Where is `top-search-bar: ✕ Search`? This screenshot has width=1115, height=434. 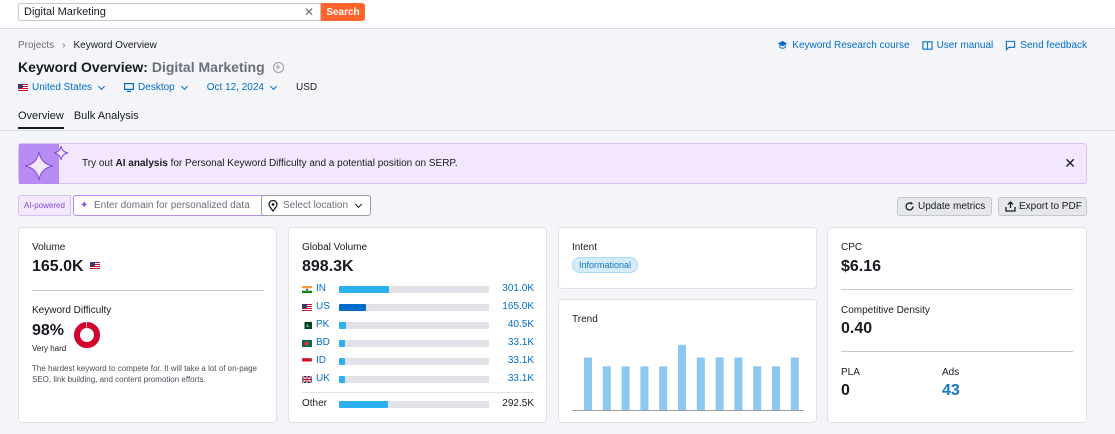 top-search-bar: ✕ Search is located at coordinates (557, 14).